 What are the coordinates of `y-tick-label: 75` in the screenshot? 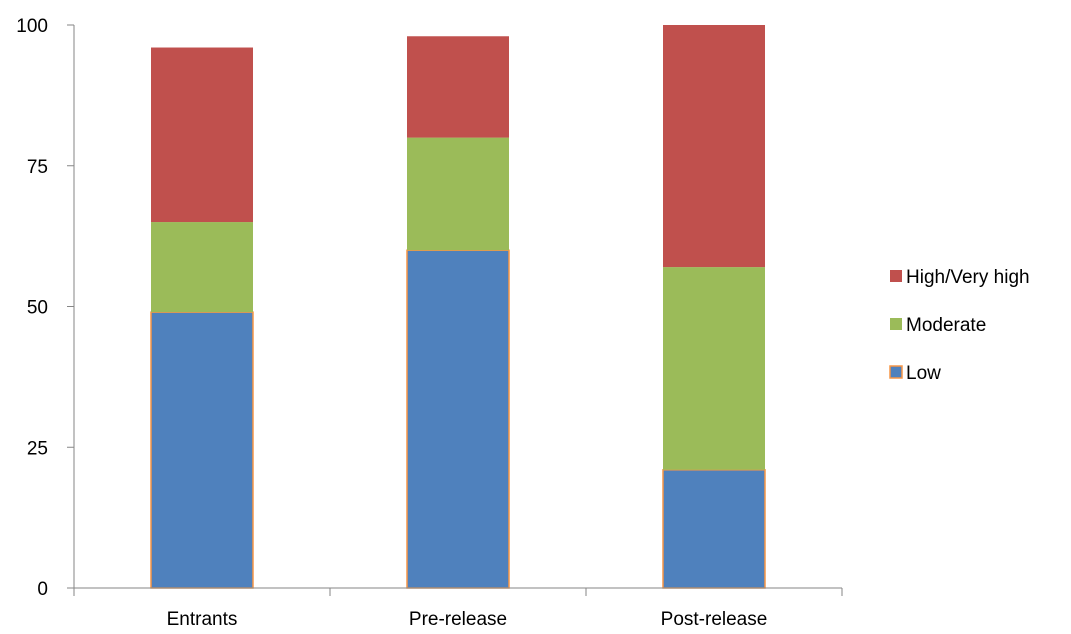 It's located at (37, 167).